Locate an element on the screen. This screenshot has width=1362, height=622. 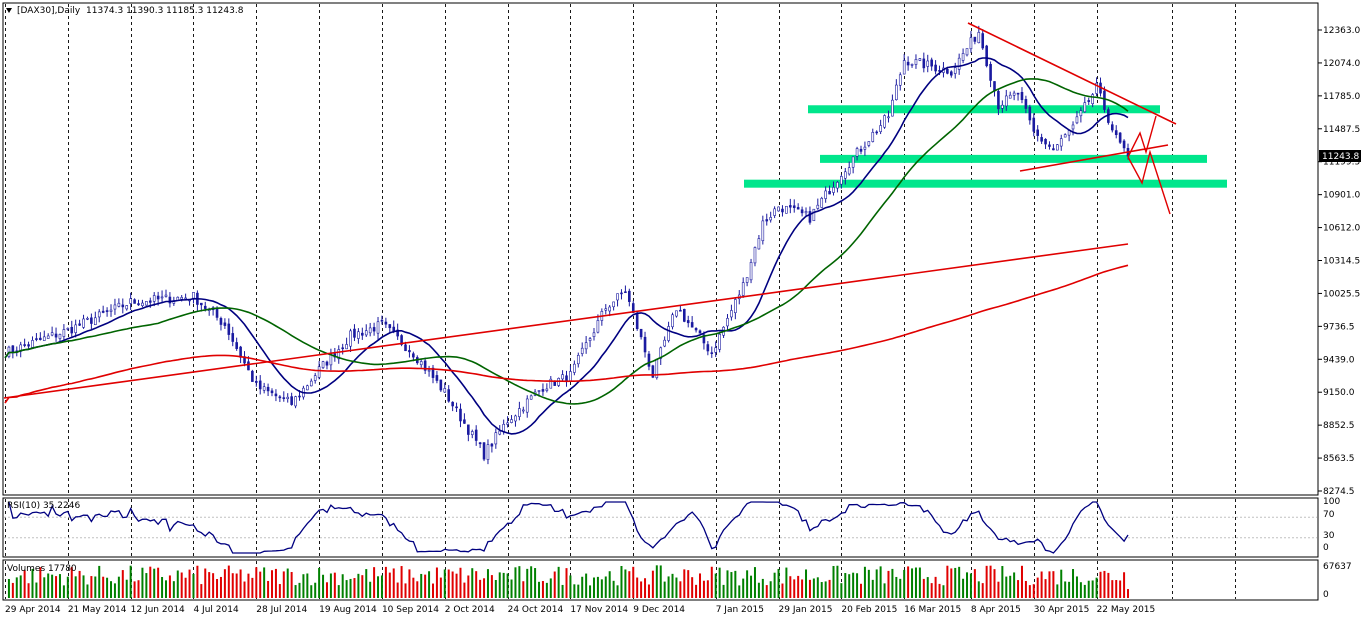
x-tick-label: 8 Apr 2015 is located at coordinates (996, 610).